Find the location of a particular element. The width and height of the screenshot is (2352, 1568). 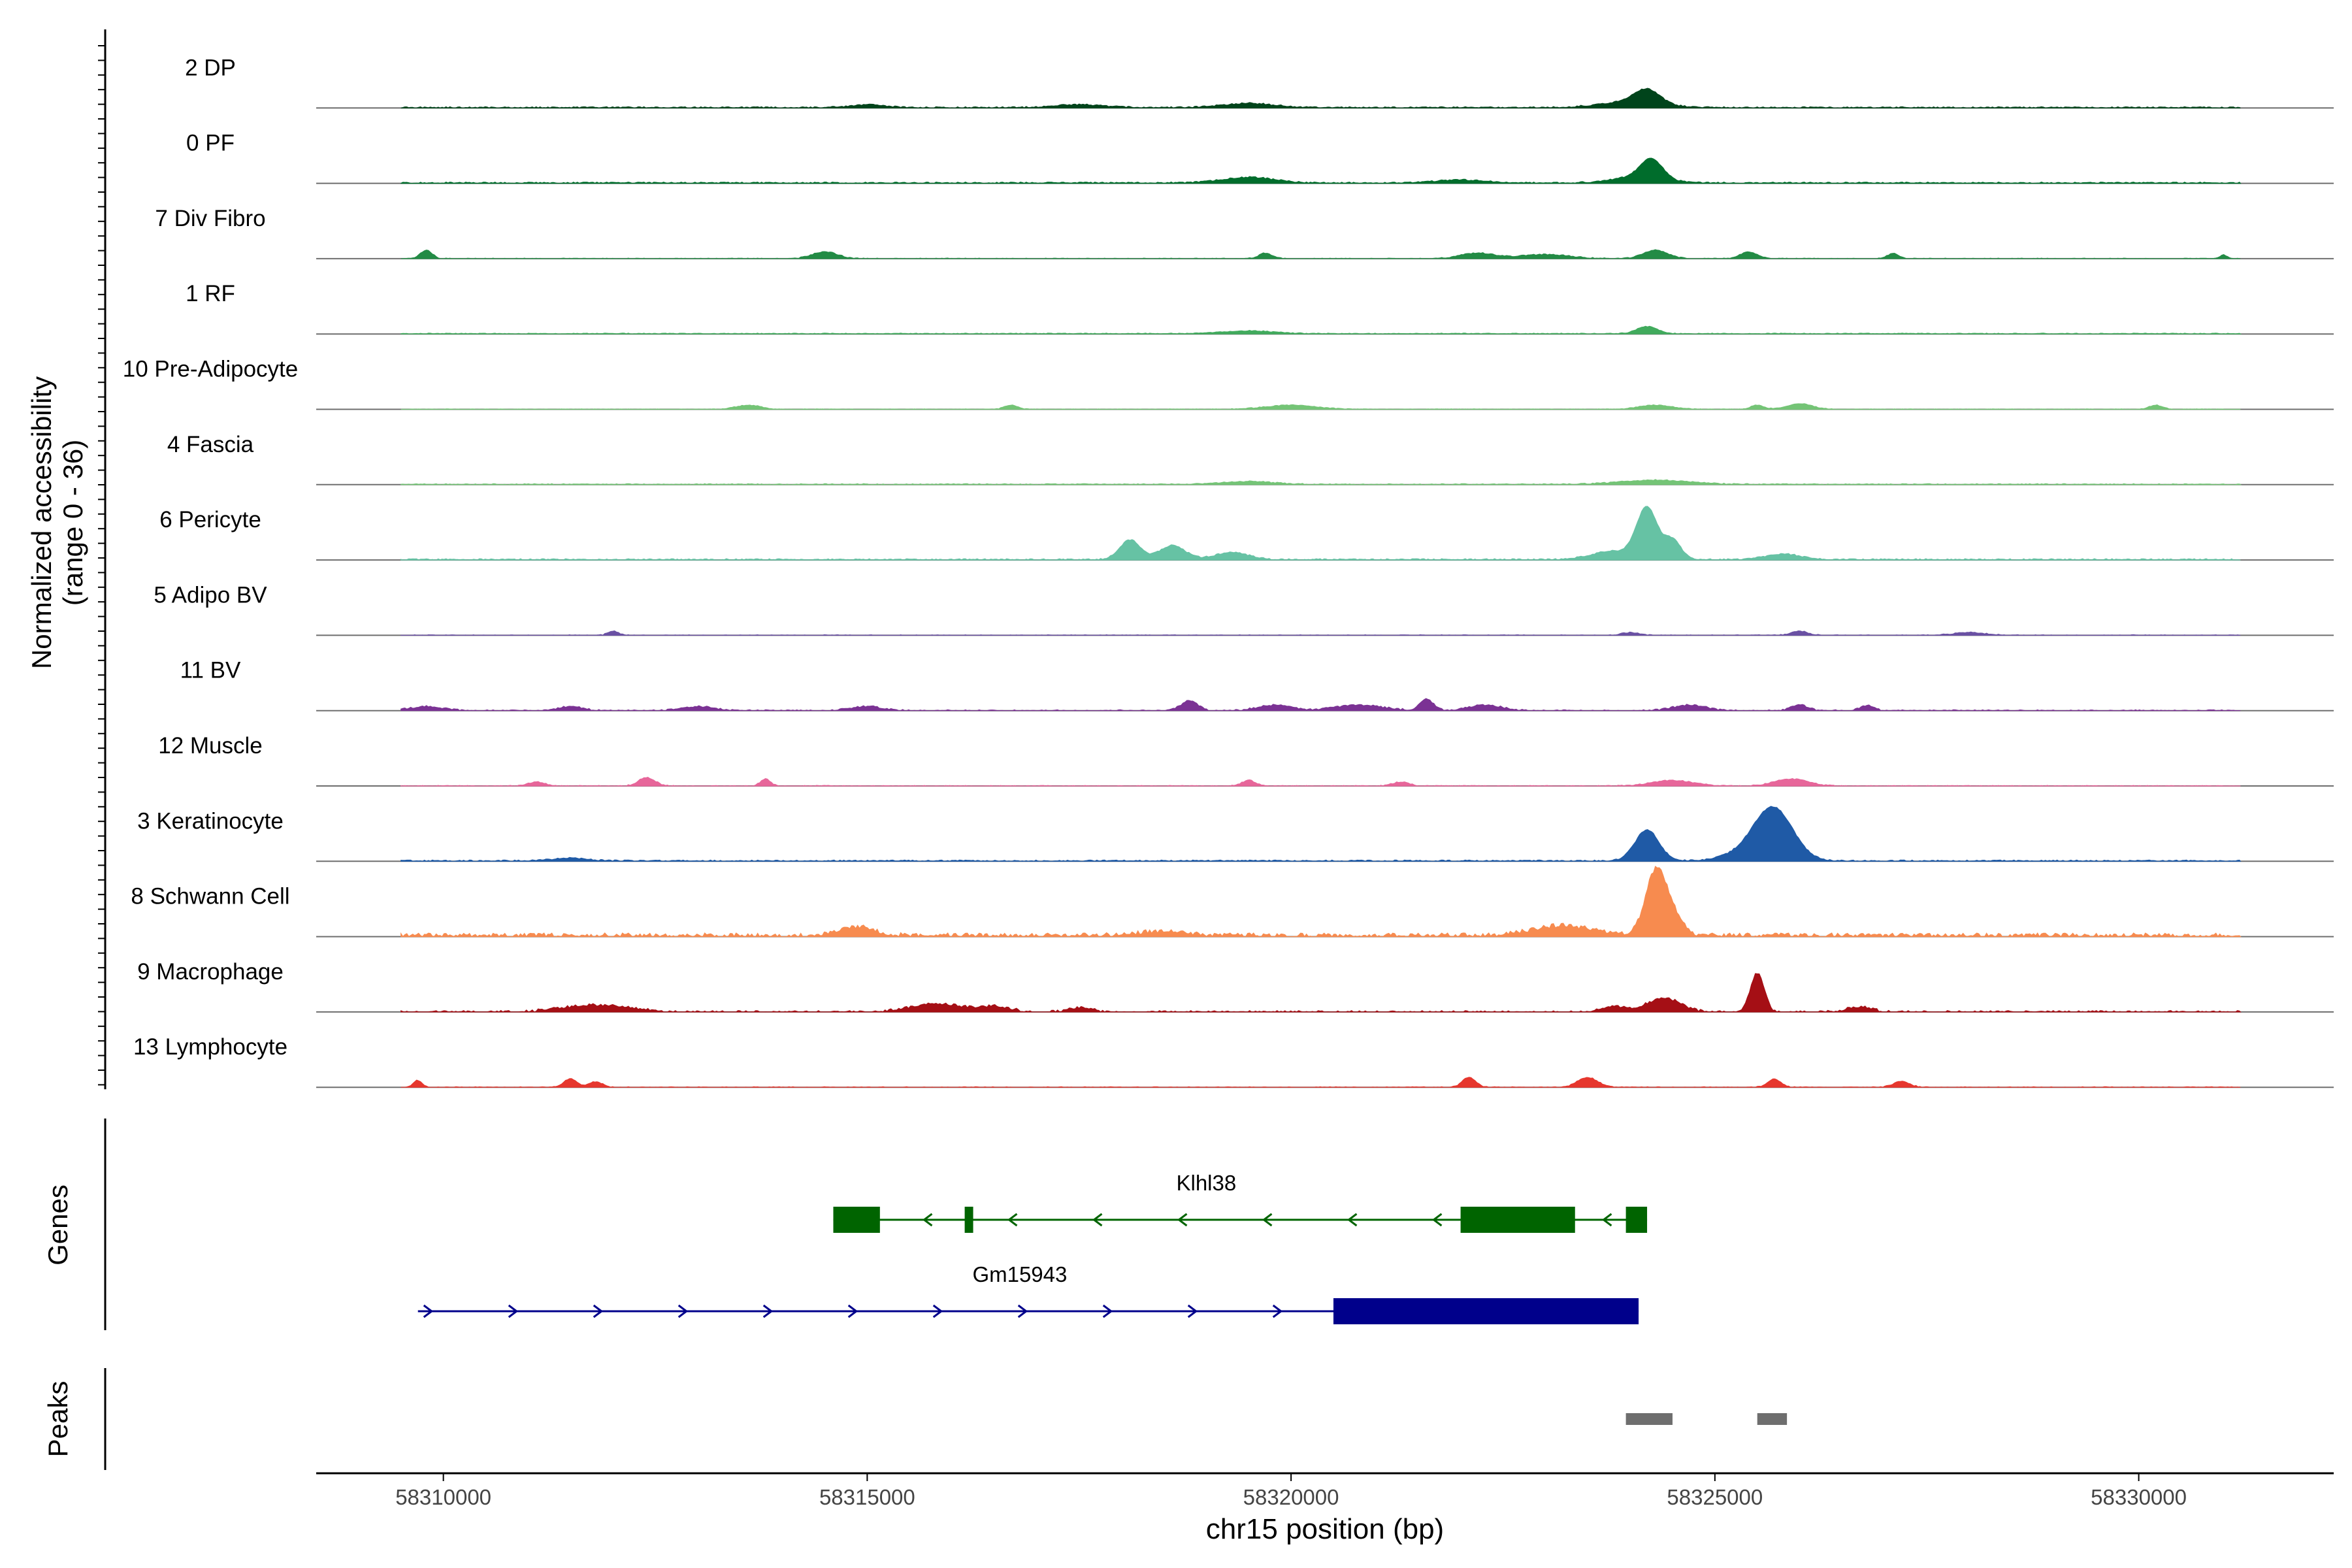

gene-name-label: Gm15943 is located at coordinates (1019, 1274).